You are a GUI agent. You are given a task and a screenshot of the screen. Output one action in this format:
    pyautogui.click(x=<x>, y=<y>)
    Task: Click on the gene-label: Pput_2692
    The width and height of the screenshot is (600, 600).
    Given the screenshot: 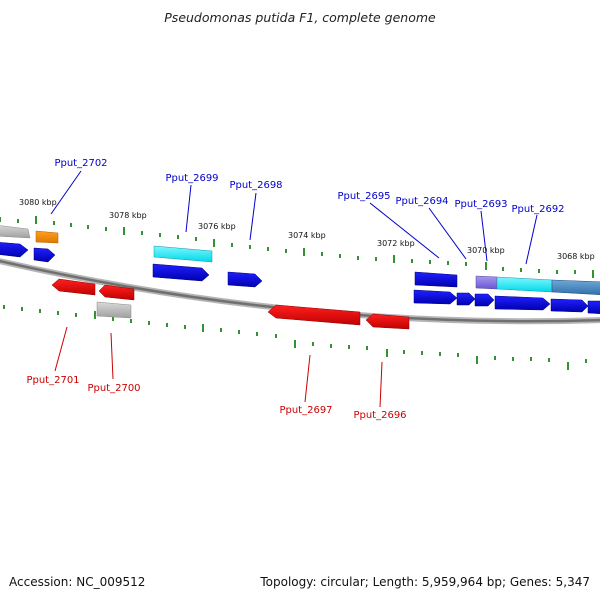 What is the action you would take?
    pyautogui.click(x=537, y=209)
    